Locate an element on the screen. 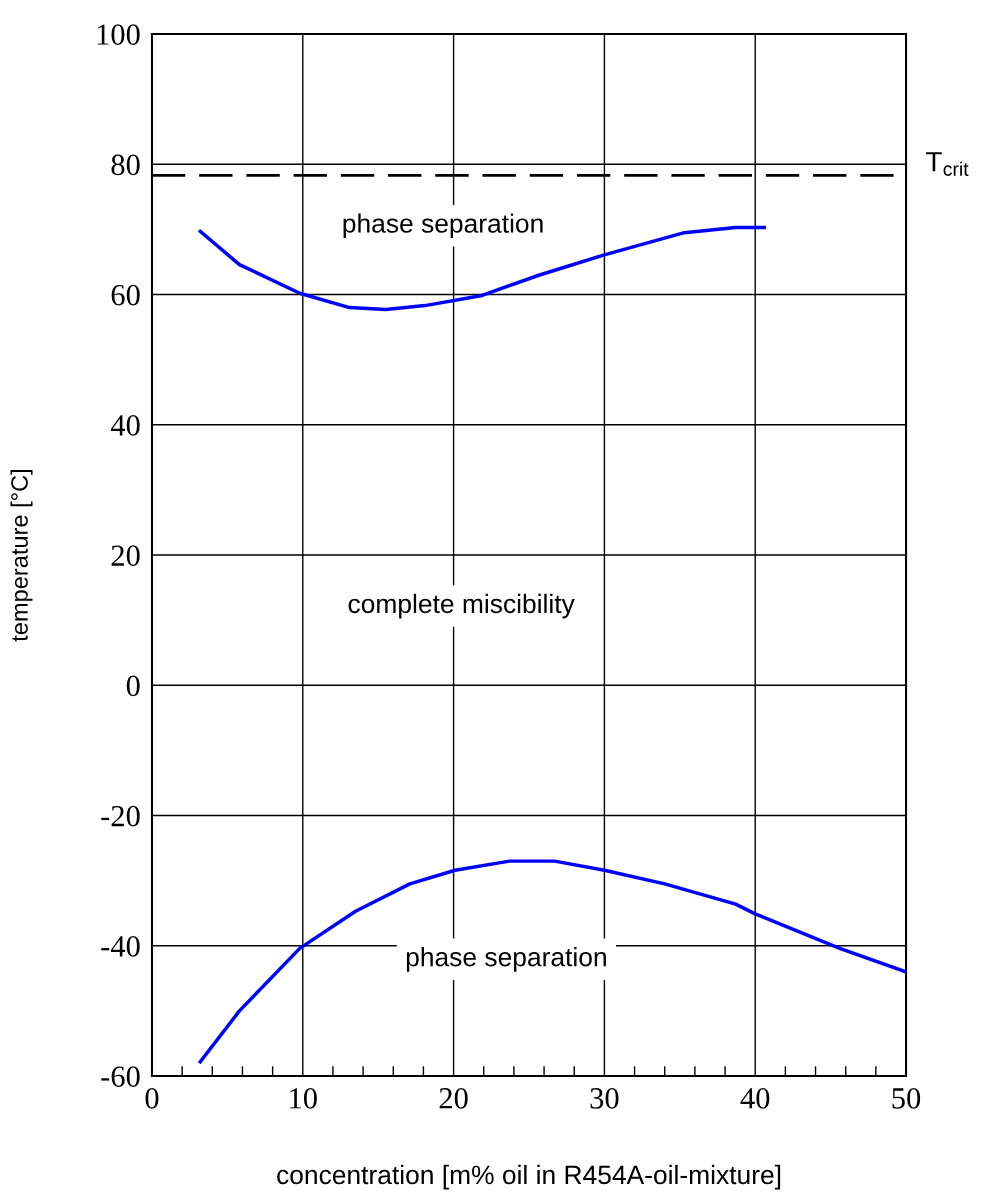  y-tick-label: 40 is located at coordinates (125, 425).